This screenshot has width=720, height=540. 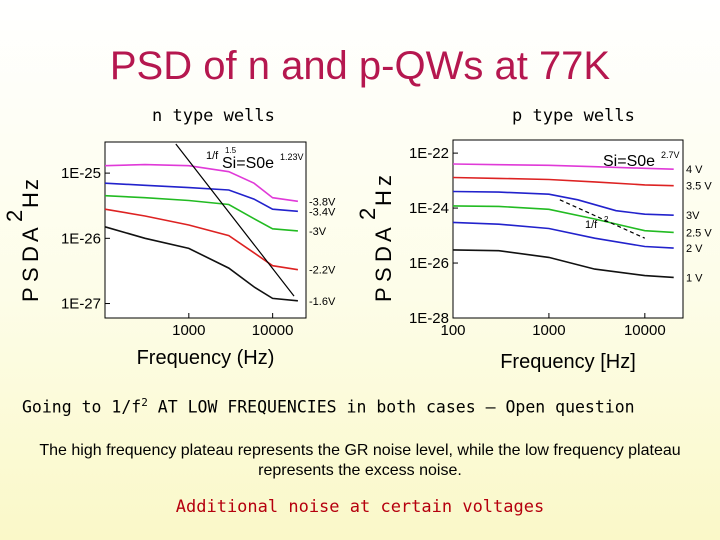 What do you see at coordinates (699, 187) in the screenshot?
I see `series-label: 3.5 V` at bounding box center [699, 187].